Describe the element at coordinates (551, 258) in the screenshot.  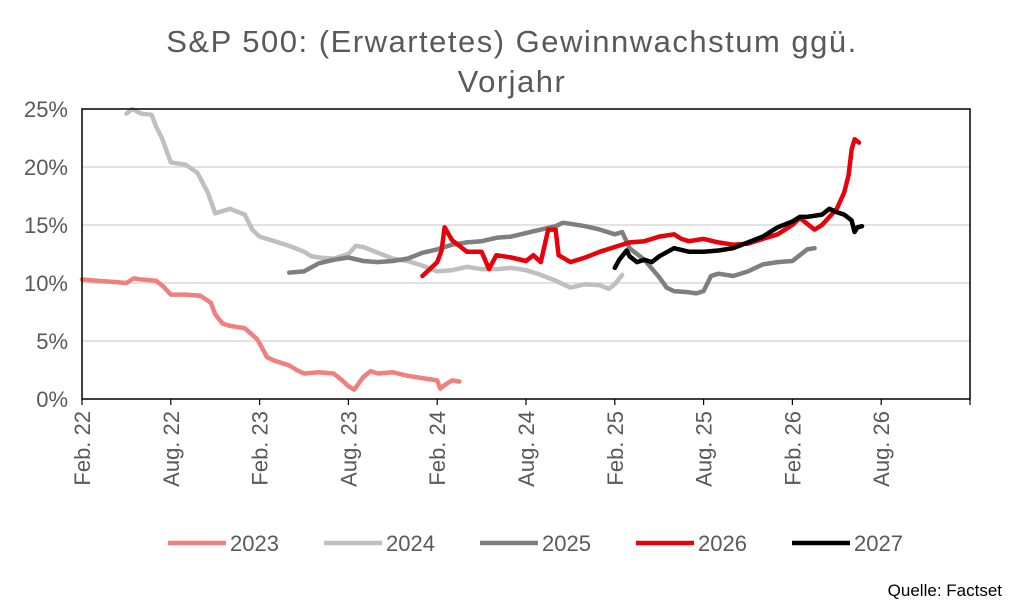
I see `series-line-2025` at that location.